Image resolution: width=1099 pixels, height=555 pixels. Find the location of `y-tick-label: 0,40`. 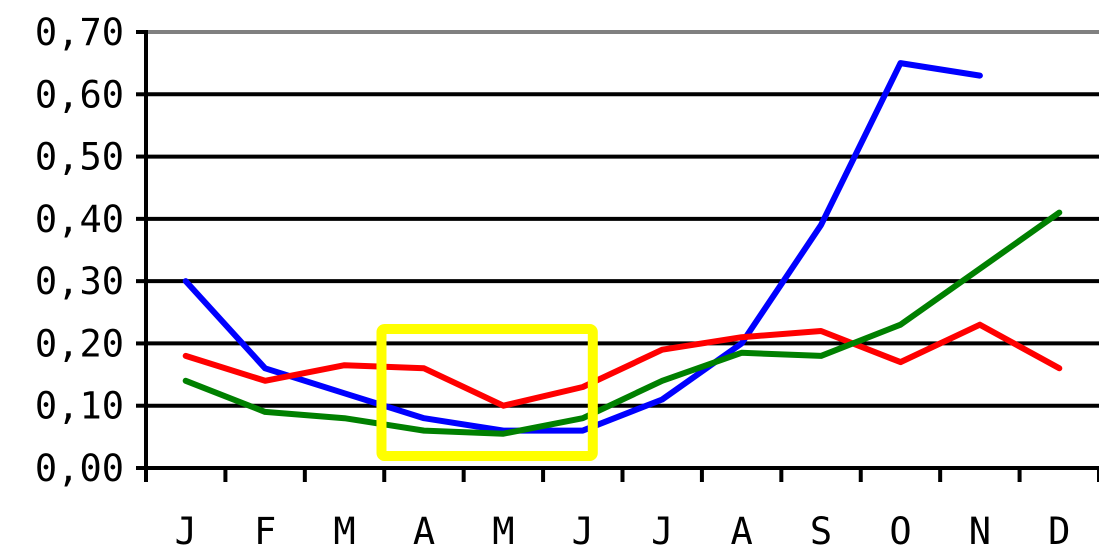

y-tick-label: 0,40 is located at coordinates (79, 219).